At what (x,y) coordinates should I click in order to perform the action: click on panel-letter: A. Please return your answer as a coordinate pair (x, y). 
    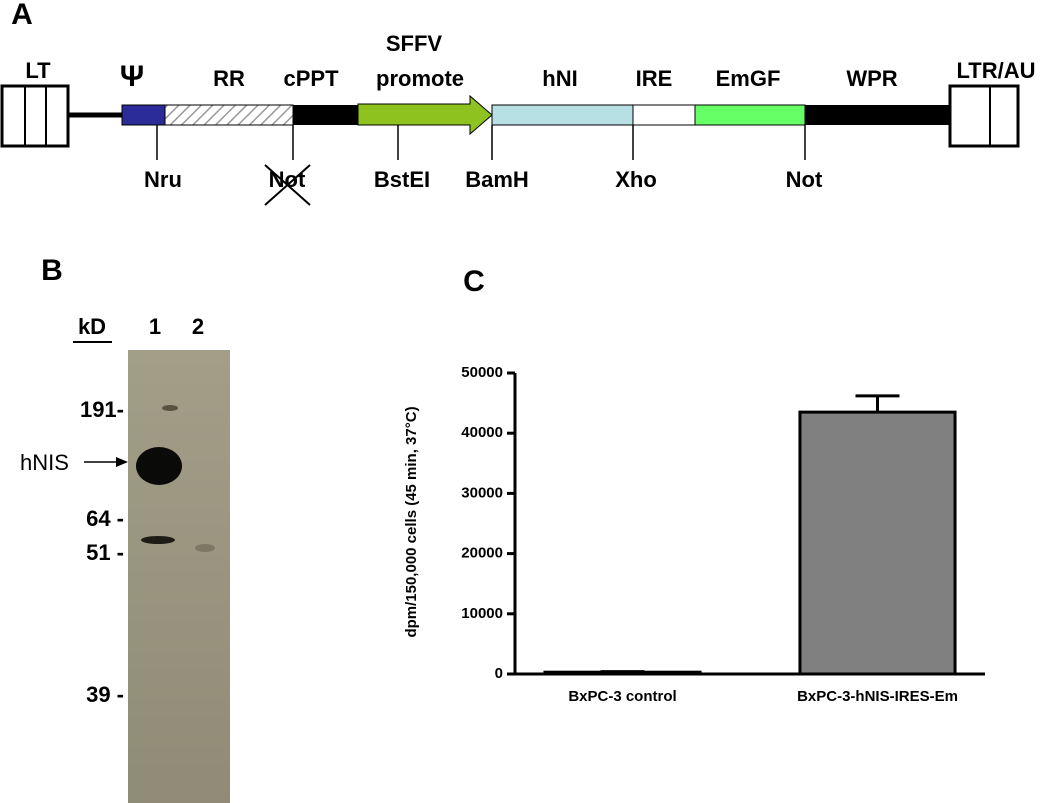
    Looking at the image, I should click on (22, 15).